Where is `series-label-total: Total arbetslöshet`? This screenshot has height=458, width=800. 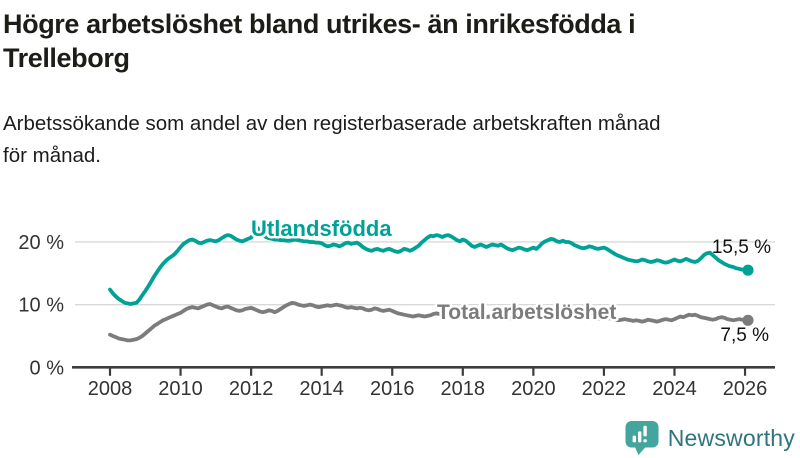 series-label-total: Total arbetslöshet is located at coordinates (526, 312).